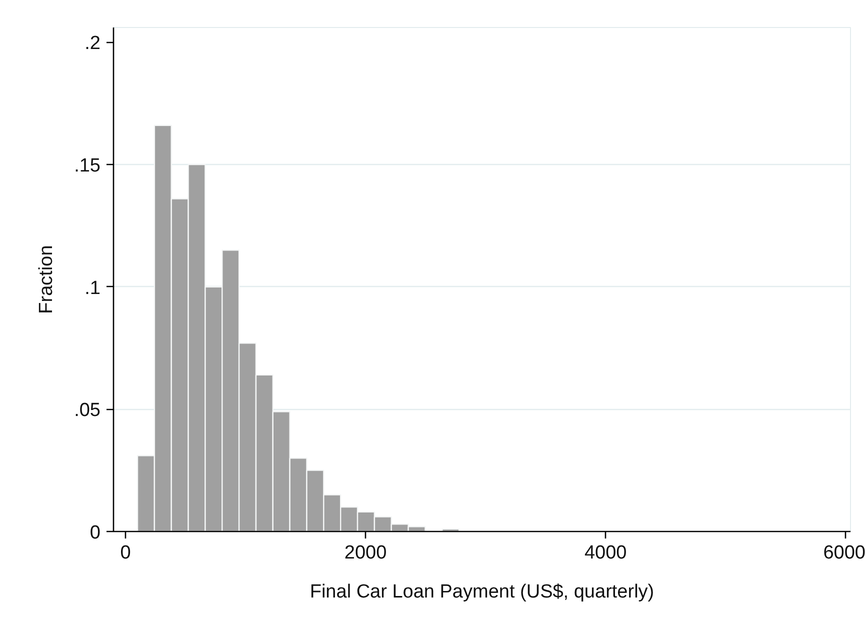 Image resolution: width=865 pixels, height=629 pixels. What do you see at coordinates (605, 553) in the screenshot?
I see `x-tick-label: 4000` at bounding box center [605, 553].